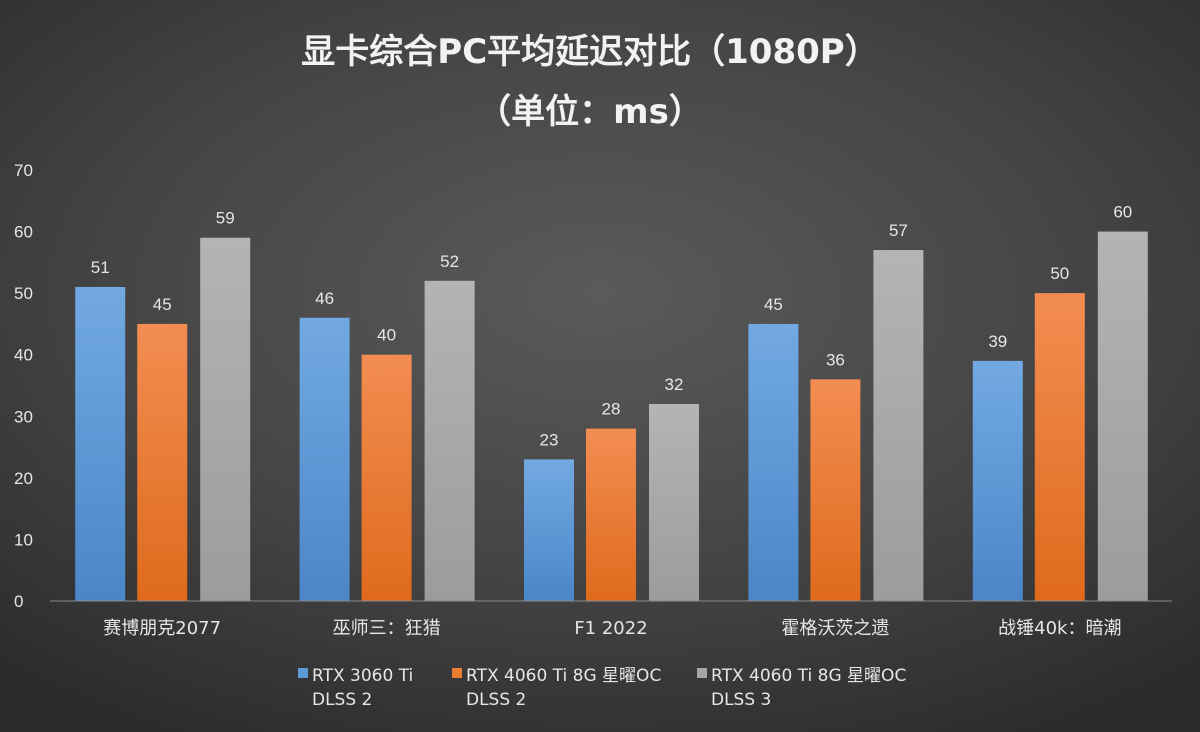  Describe the element at coordinates (674, 384) in the screenshot. I see `data-label: 32` at that location.